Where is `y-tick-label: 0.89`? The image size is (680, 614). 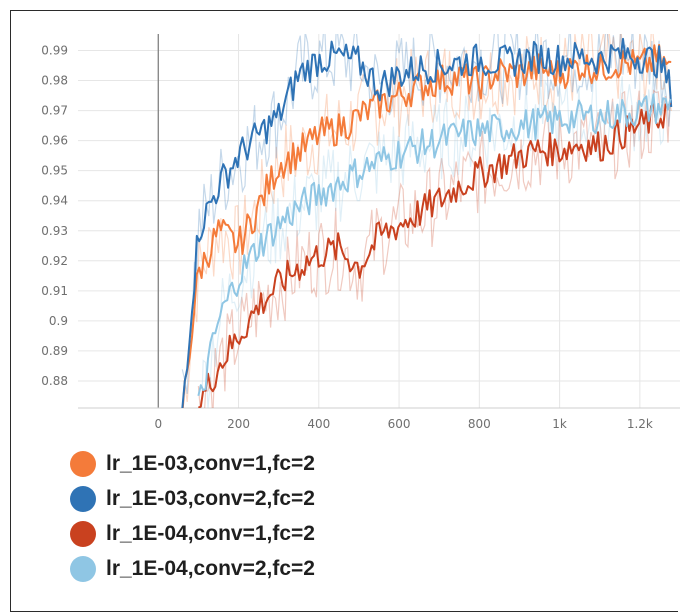
y-tick-label: 0.89 is located at coordinates (54, 351).